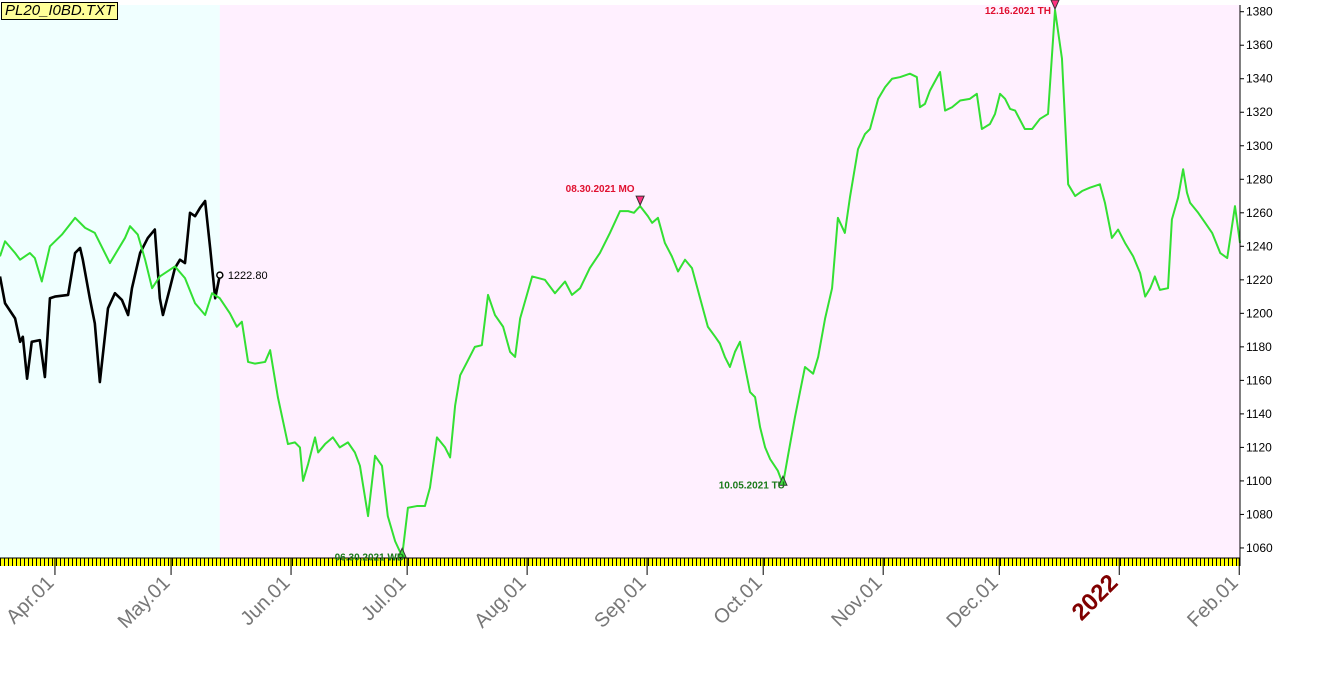 The image size is (1319, 689). What do you see at coordinates (60, 11) in the screenshot?
I see `chart-title: PL20_I0BD.TXT` at bounding box center [60, 11].